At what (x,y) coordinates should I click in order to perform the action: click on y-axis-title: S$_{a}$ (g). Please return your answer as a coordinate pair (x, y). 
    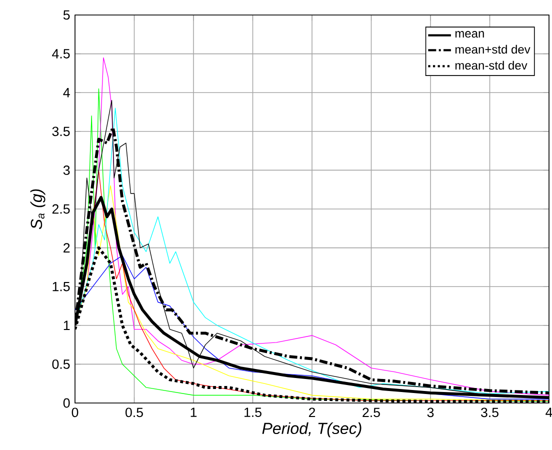
    Looking at the image, I should click on (38, 209).